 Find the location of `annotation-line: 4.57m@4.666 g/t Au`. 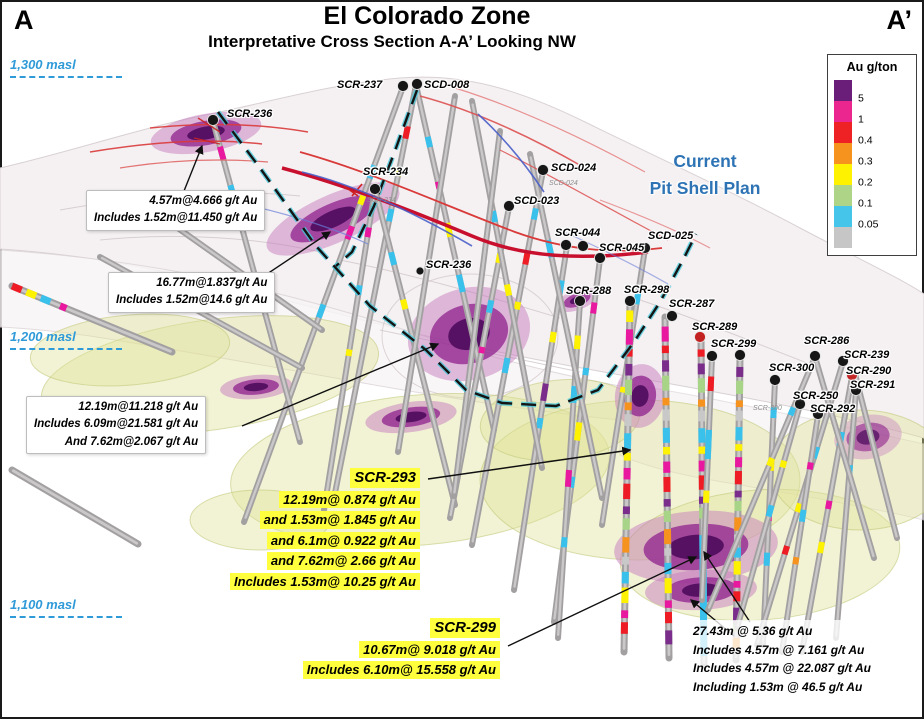

annotation-line: 4.57m@4.666 g/t Au is located at coordinates (175, 201).